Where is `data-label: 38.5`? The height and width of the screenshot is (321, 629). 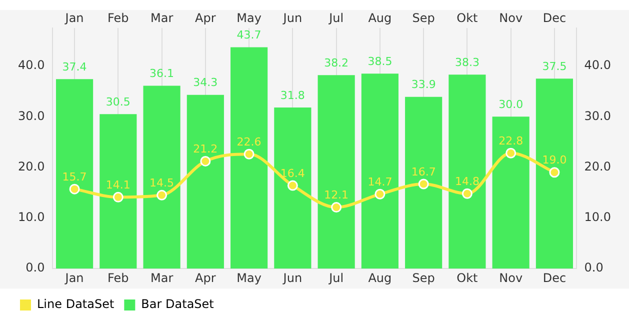 data-label: 38.5 is located at coordinates (380, 61).